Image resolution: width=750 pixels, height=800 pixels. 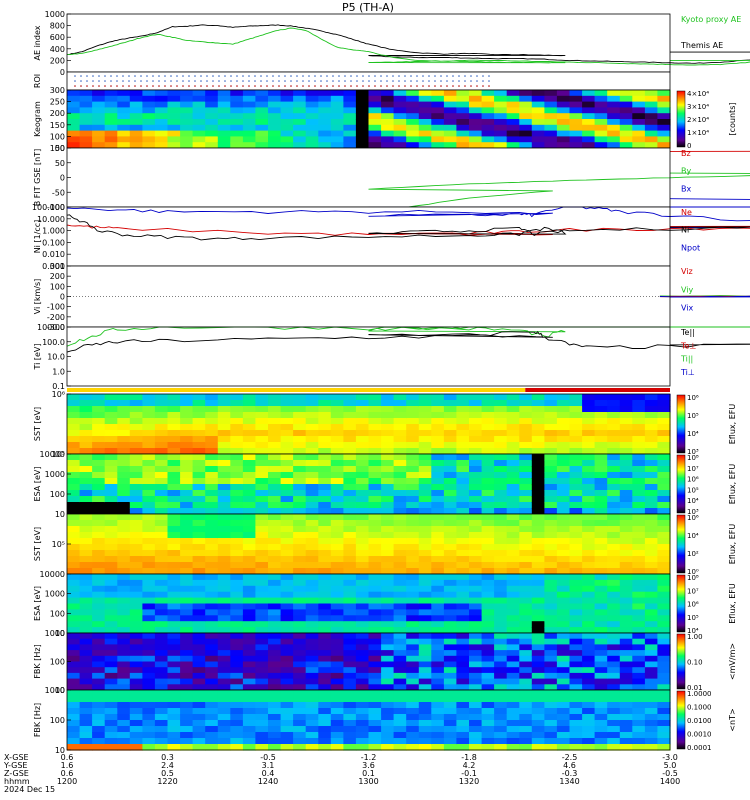 I want to click on ytick-label: 200, so click(x=57, y=276).